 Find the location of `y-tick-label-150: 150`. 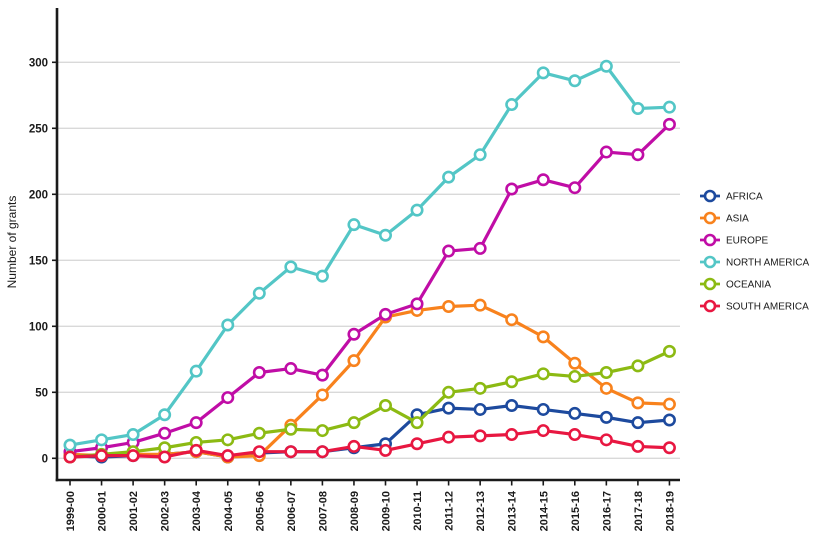

y-tick-label-150: 150 is located at coordinates (38, 261).